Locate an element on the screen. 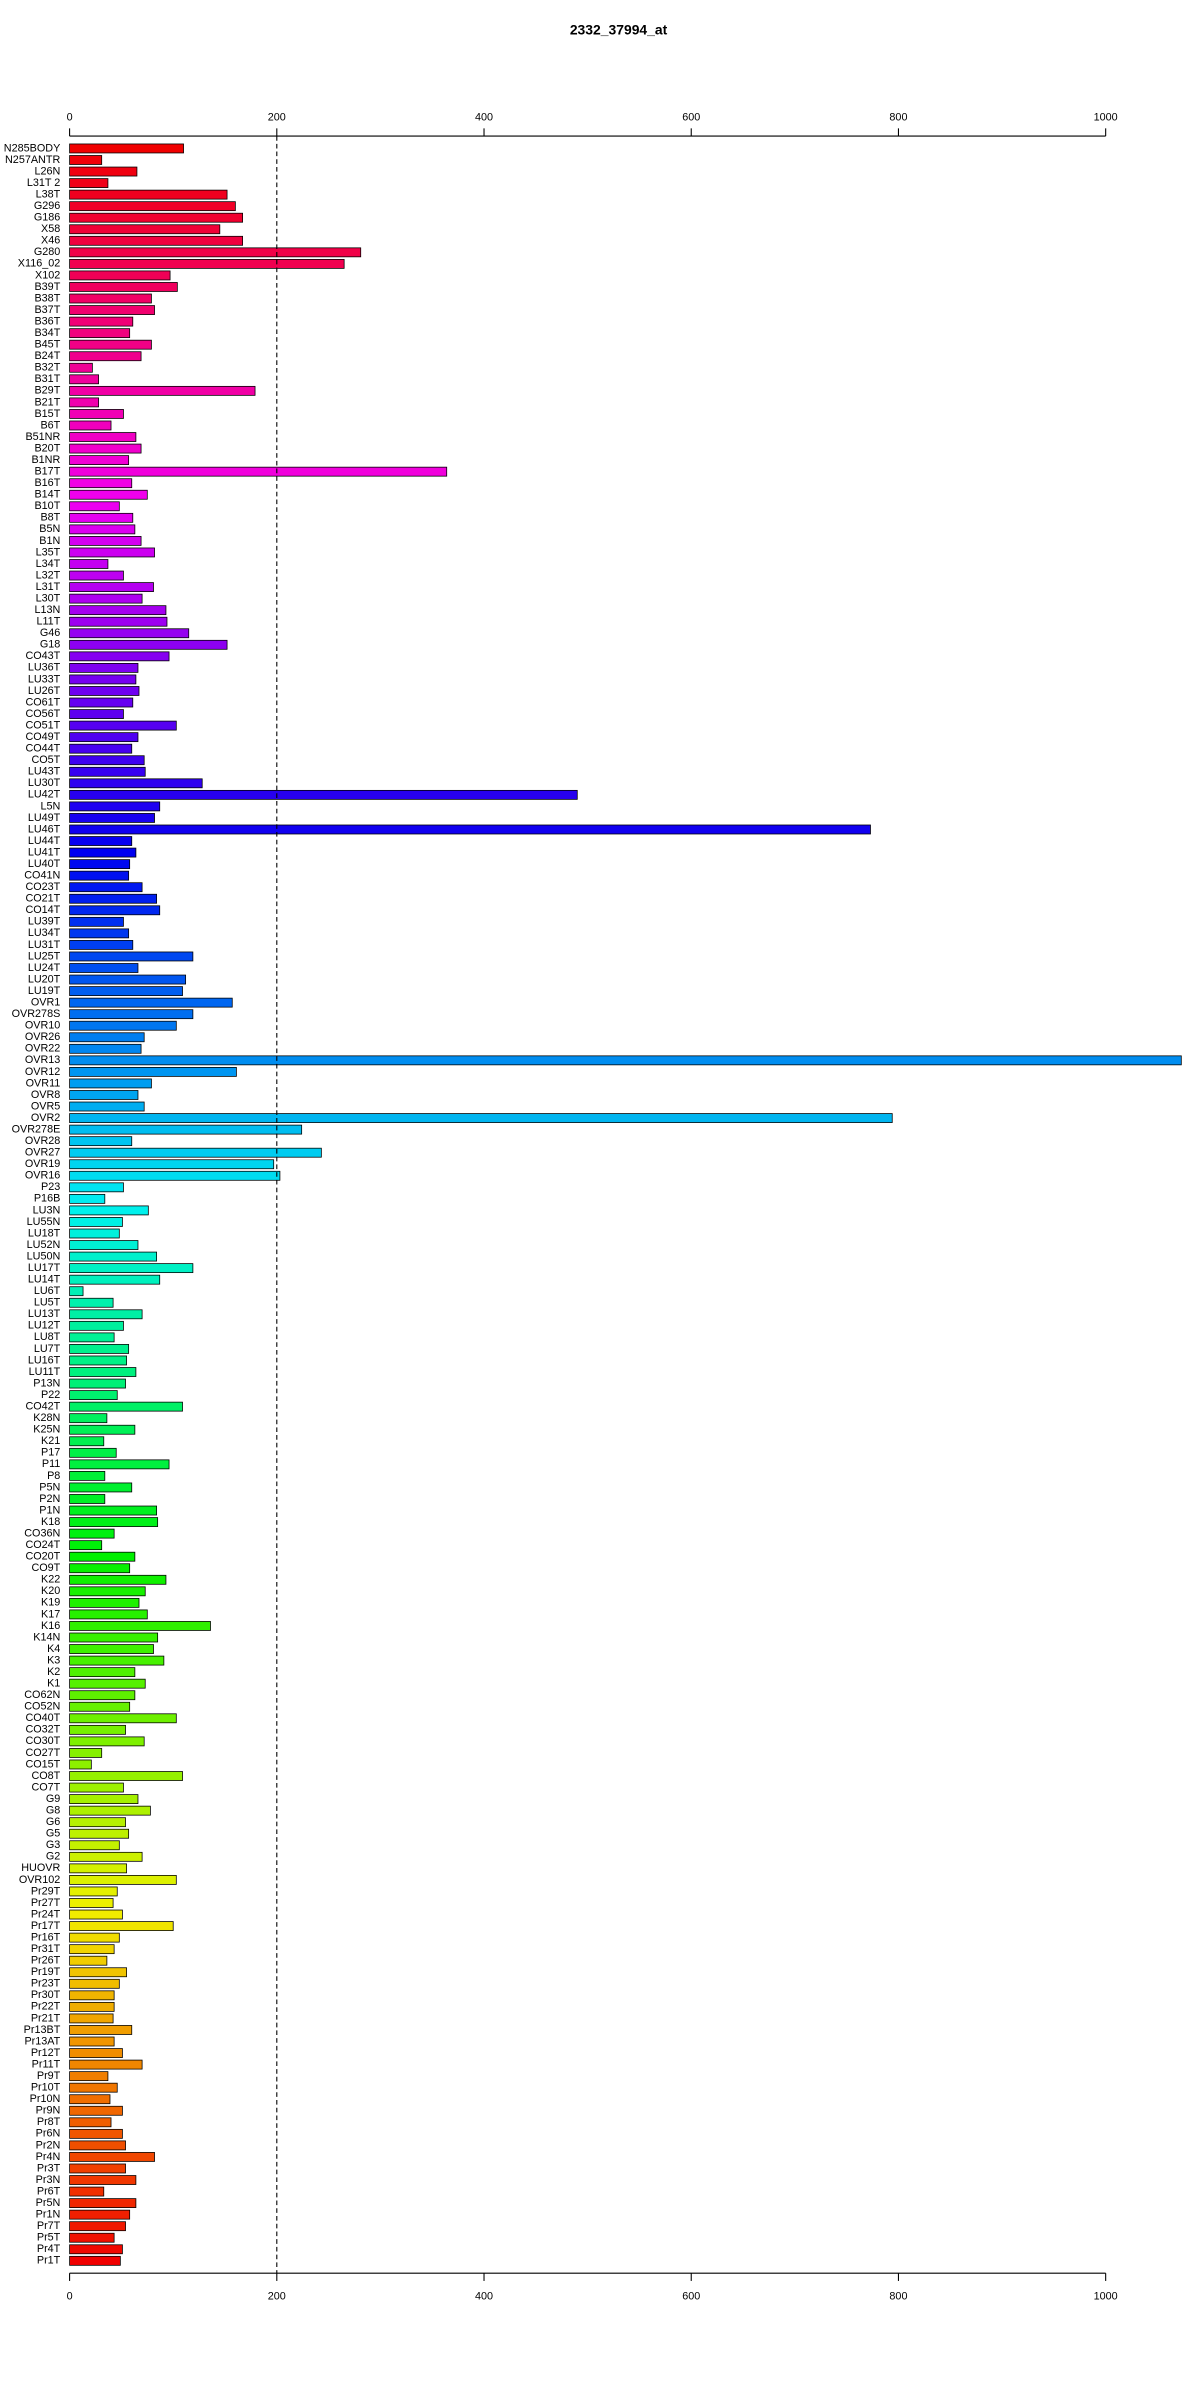 This screenshot has height=2400, width=1200. y-tick-label: LU16T is located at coordinates (44, 1360).